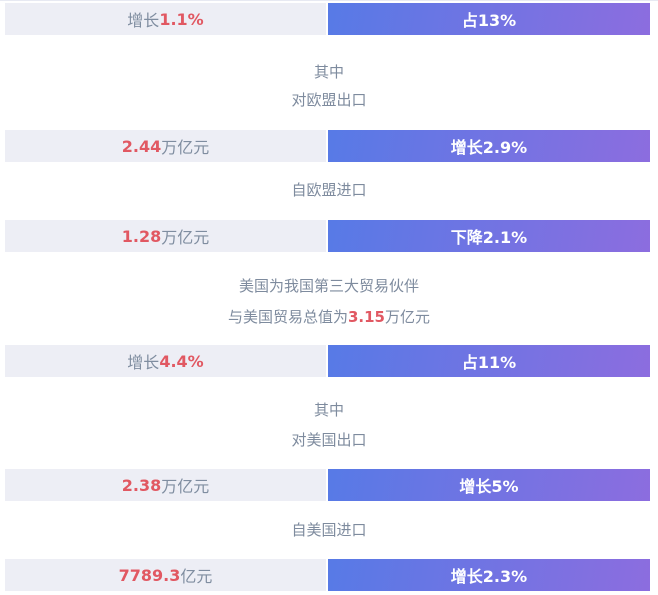 This screenshot has width=658, height=595. I want to click on stat-left-value: 1.1%, so click(181, 19).